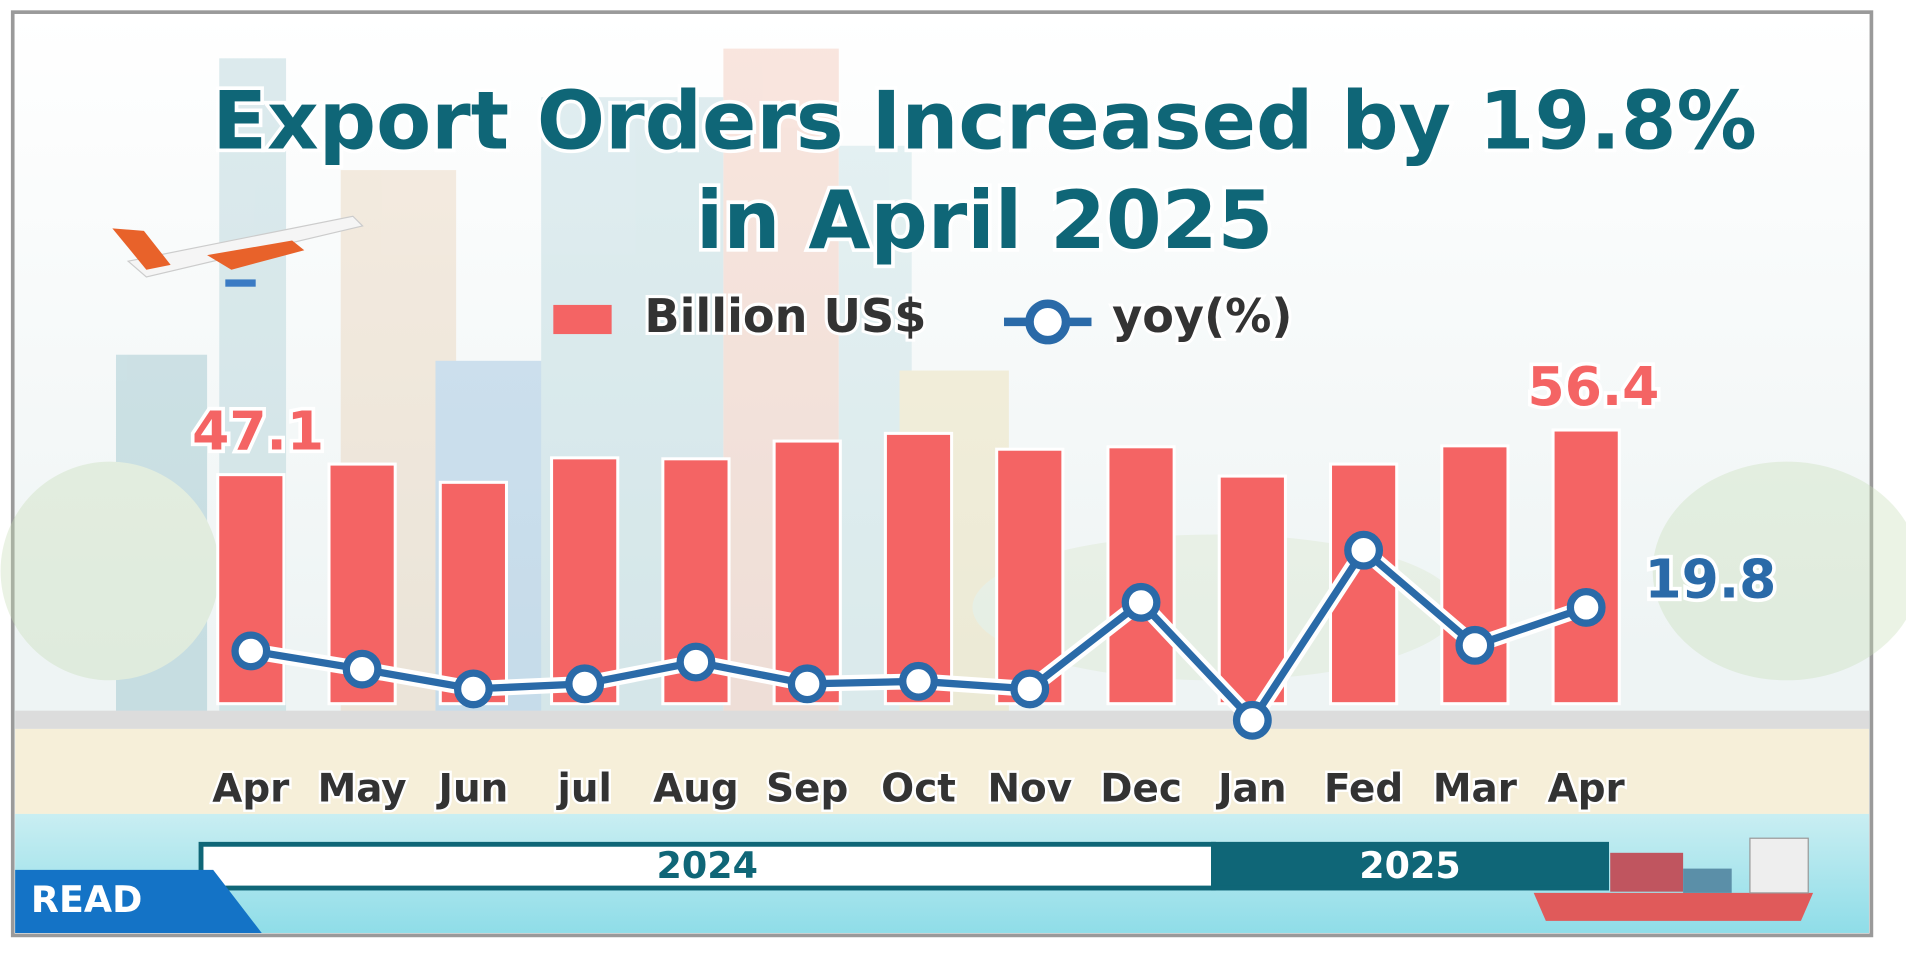  What do you see at coordinates (1673, 879) in the screenshot?
I see `ship` at bounding box center [1673, 879].